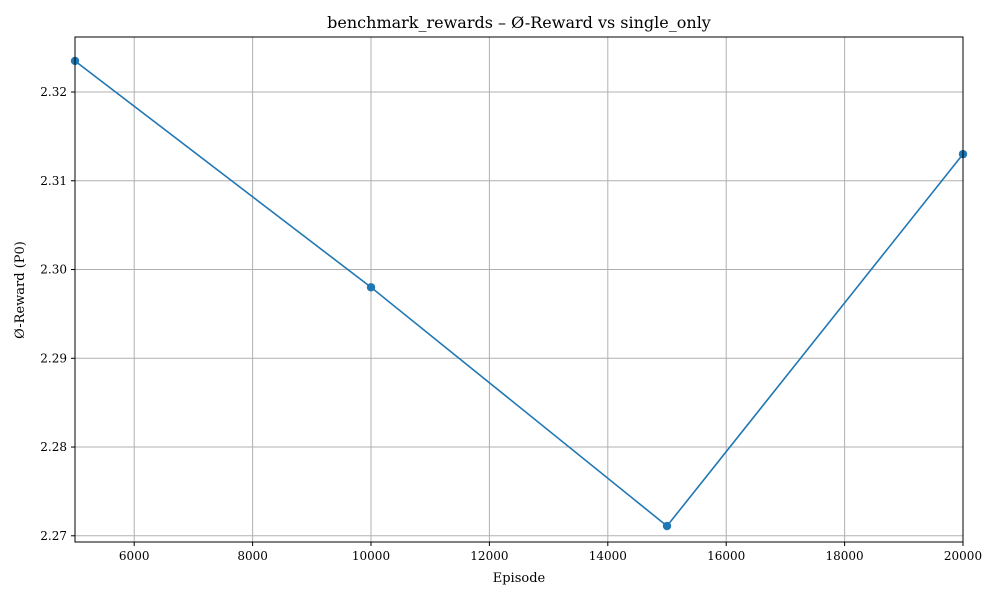 The height and width of the screenshot is (600, 1000). I want to click on y-tick-label: 2.30, so click(53, 270).